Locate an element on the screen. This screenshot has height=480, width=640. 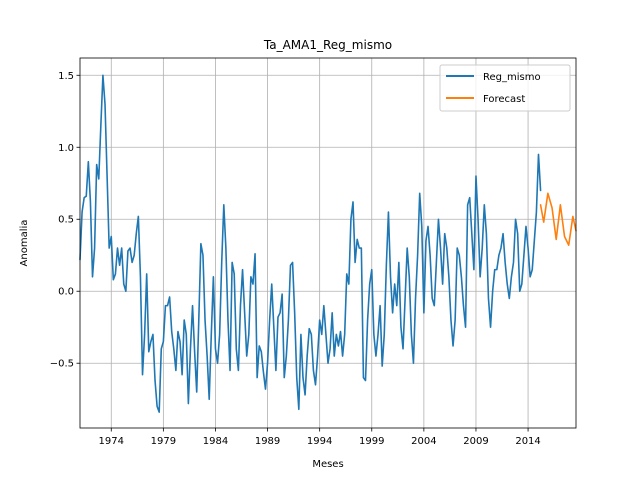
legend: Reg_mismo Forecast is located at coordinates (505, 88).